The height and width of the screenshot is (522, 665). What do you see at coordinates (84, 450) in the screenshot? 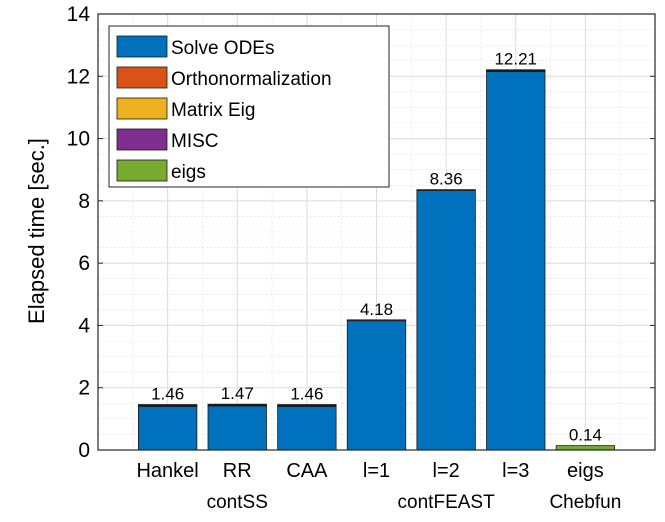
I see `y-tick-label: 0` at bounding box center [84, 450].